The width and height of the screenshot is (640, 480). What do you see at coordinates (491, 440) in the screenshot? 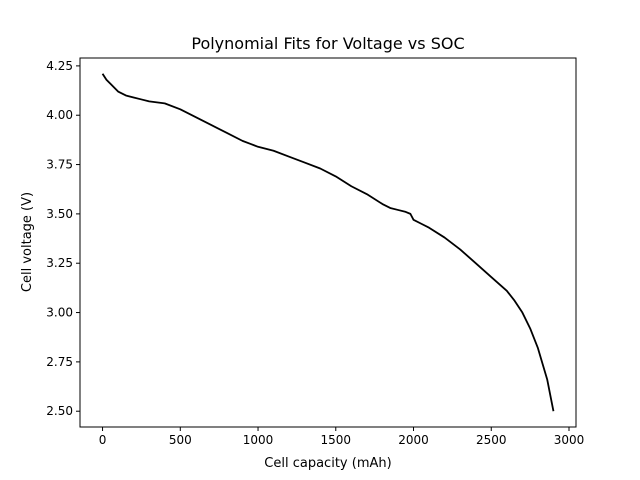
I see `x-tick-label: 2500` at bounding box center [491, 440].